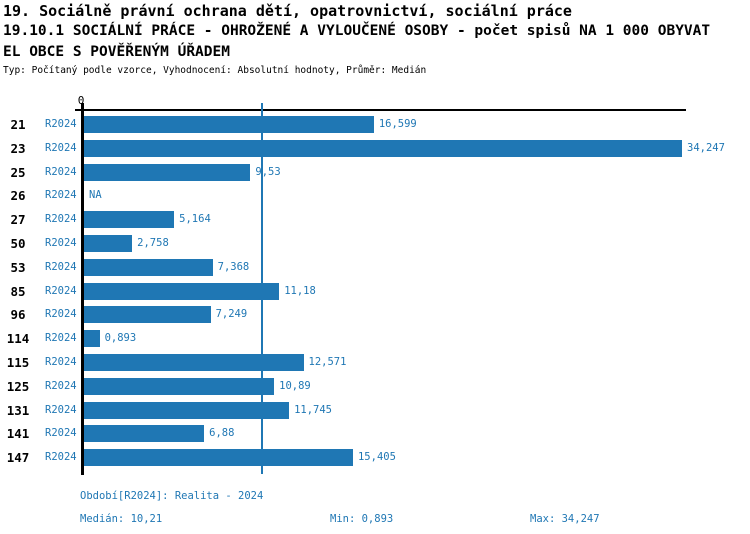 The width and height of the screenshot is (750, 534). What do you see at coordinates (231, 314) in the screenshot?
I see `bar-value-label: 7,249` at bounding box center [231, 314].